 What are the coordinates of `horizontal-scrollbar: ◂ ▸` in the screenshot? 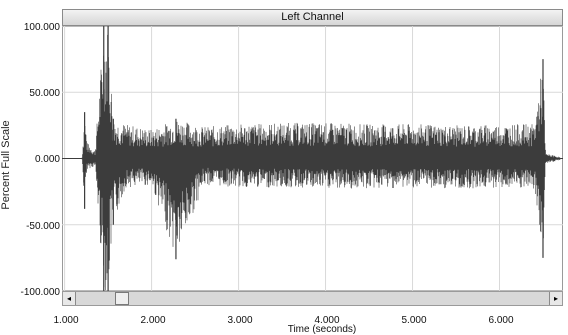 It's located at (312, 298).